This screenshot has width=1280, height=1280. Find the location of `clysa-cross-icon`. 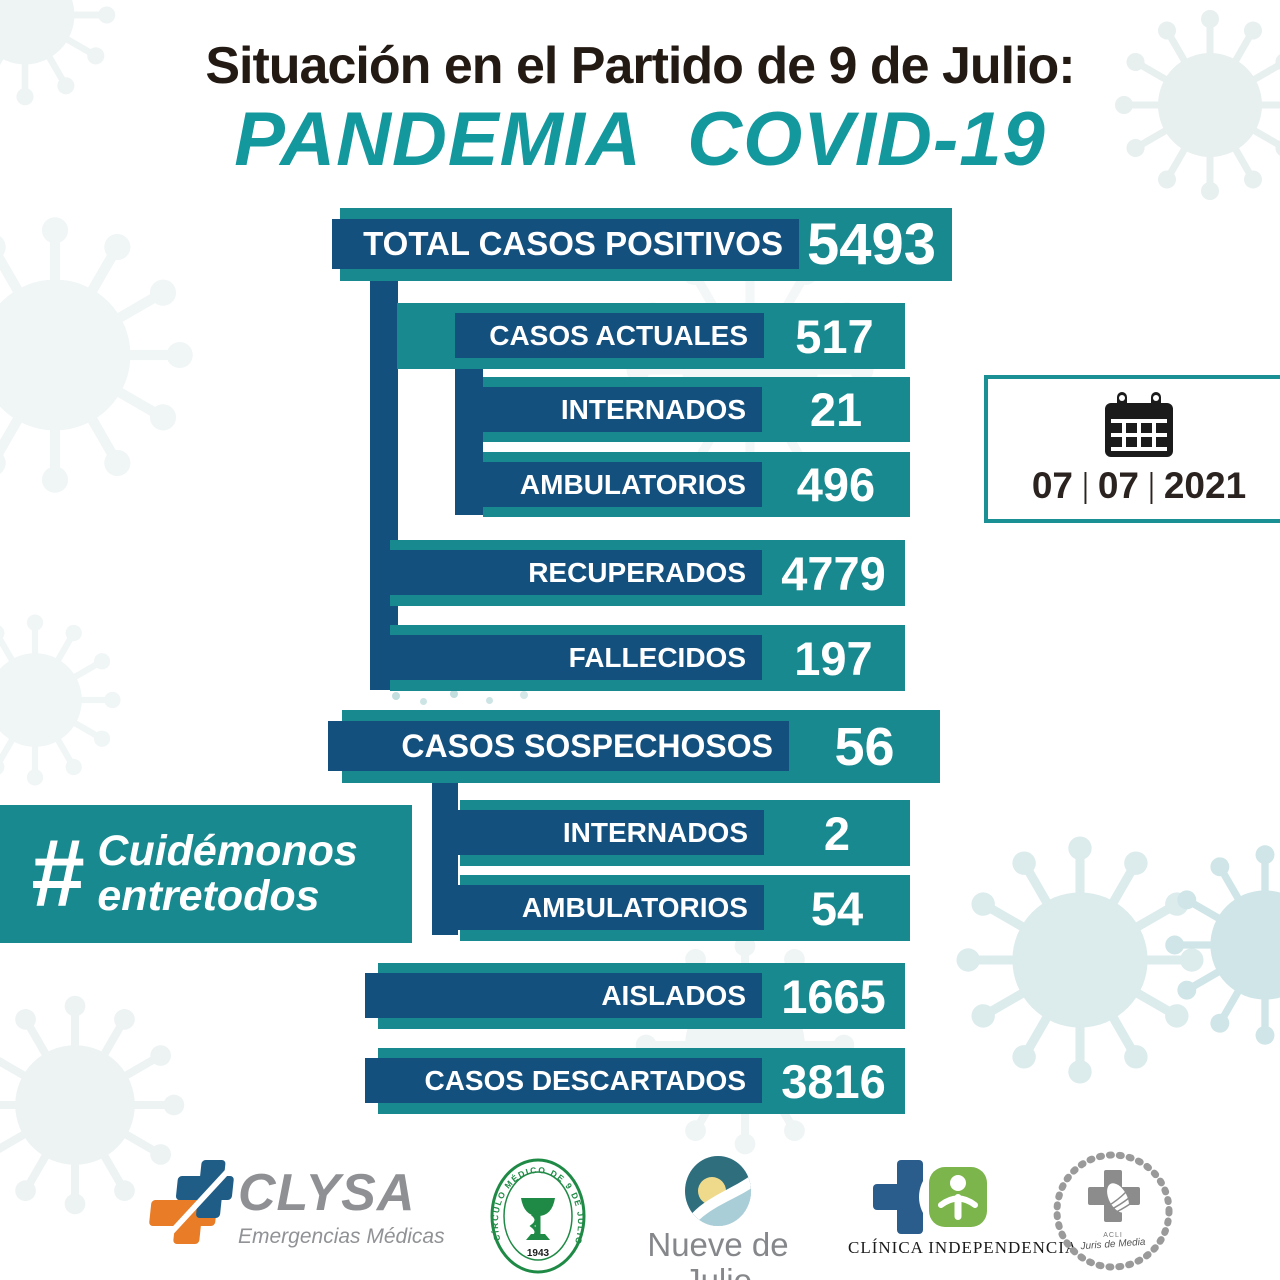

clysa-cross-icon is located at coordinates (191, 1202).